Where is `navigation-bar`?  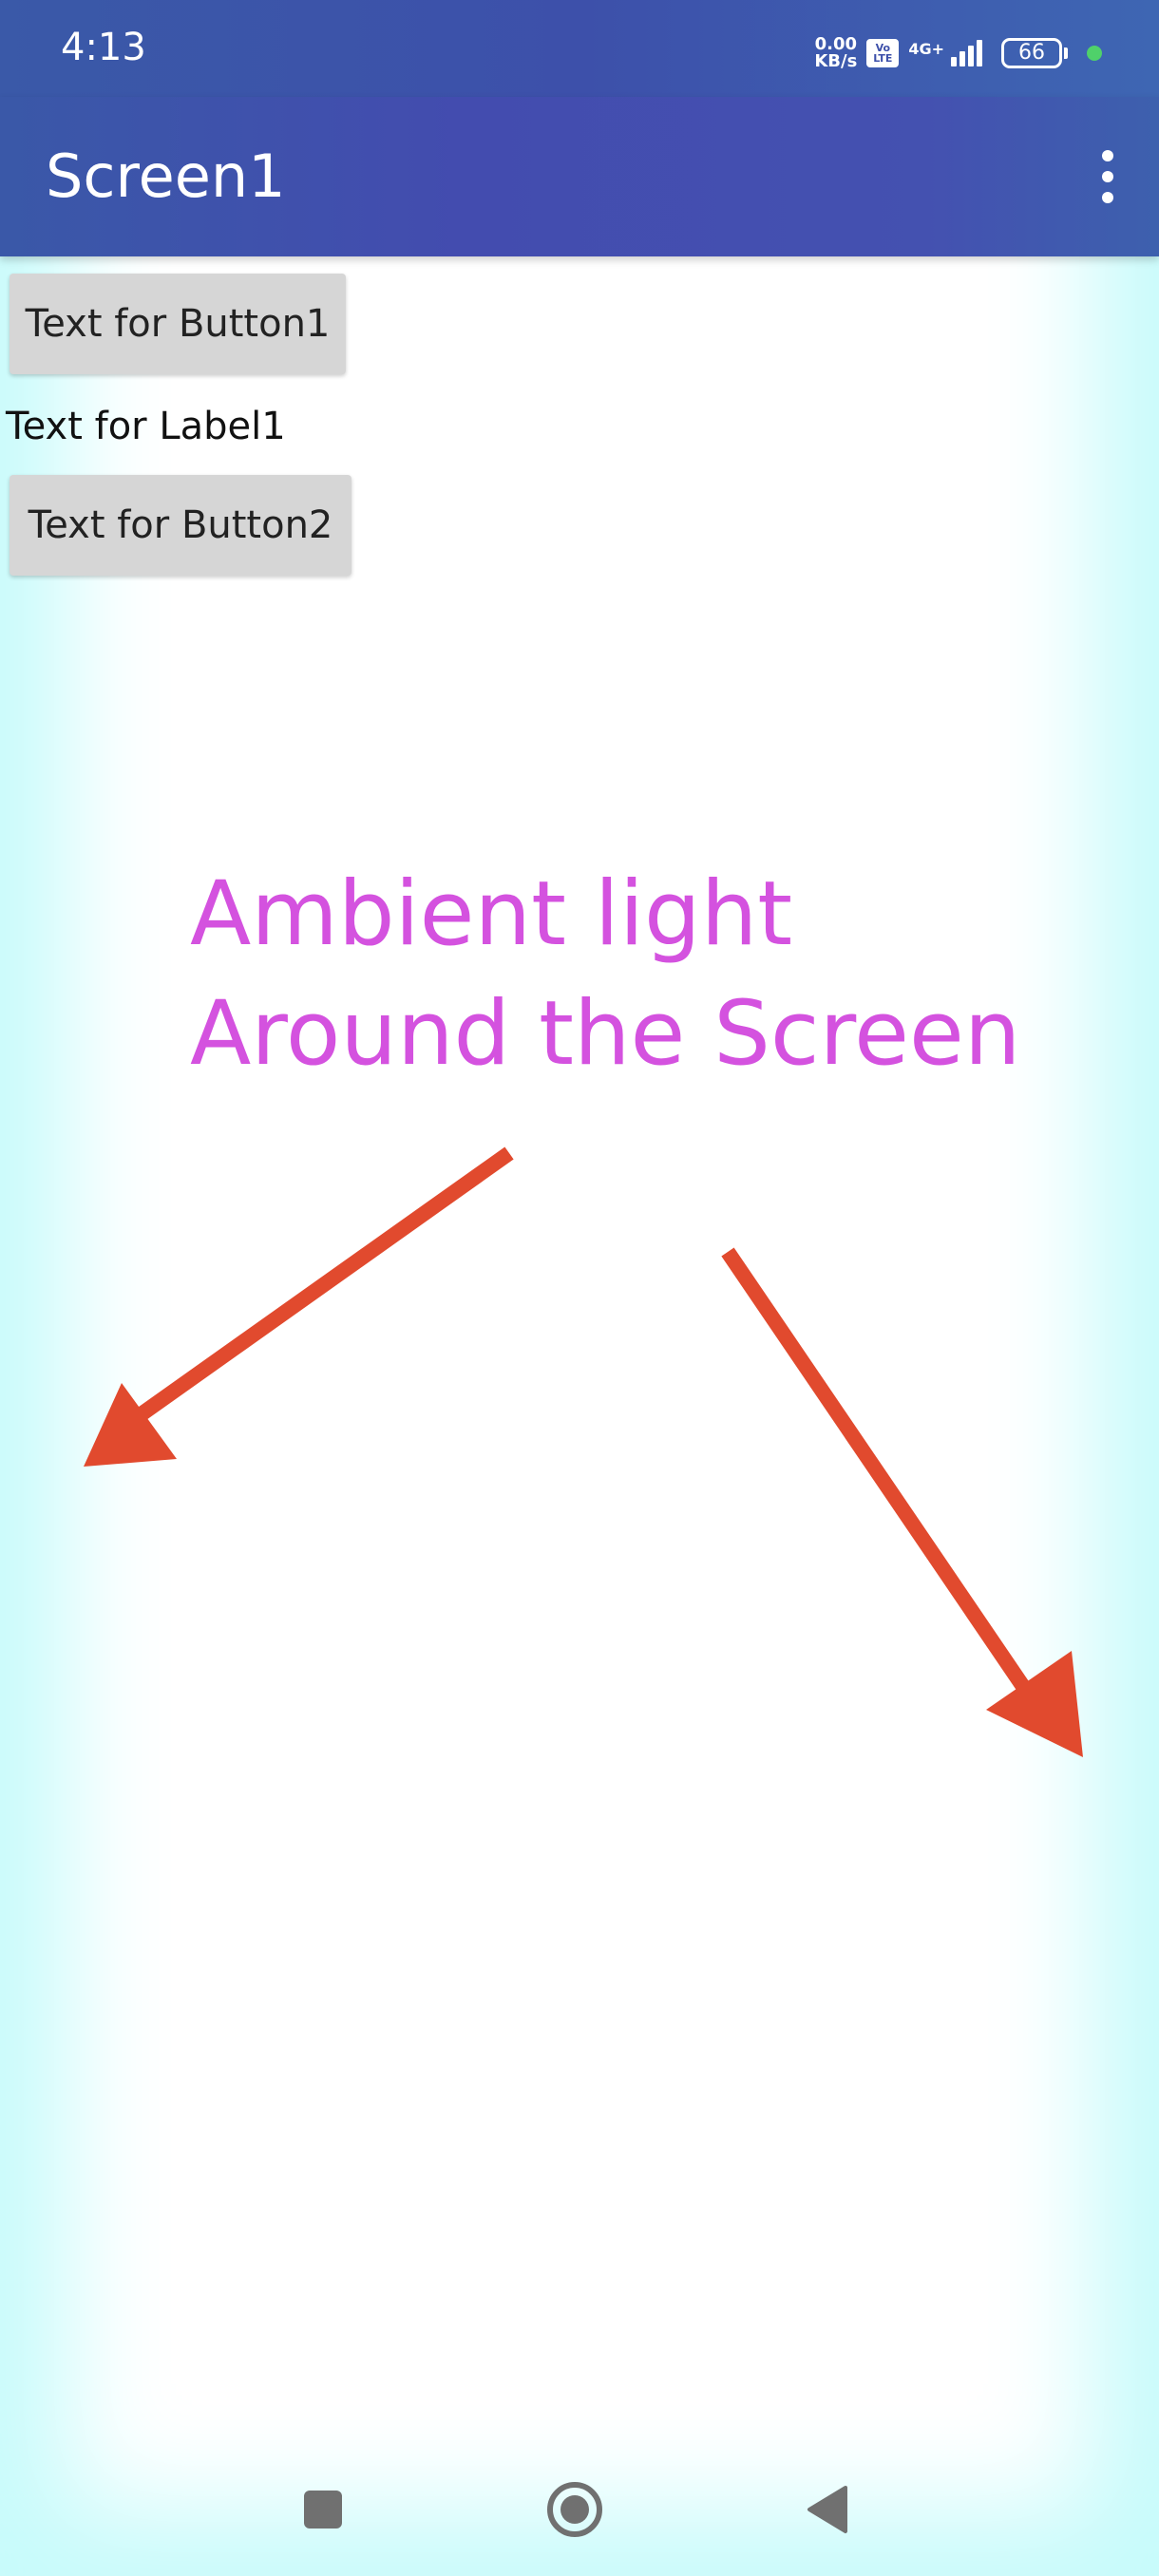 navigation-bar is located at coordinates (579, 2509).